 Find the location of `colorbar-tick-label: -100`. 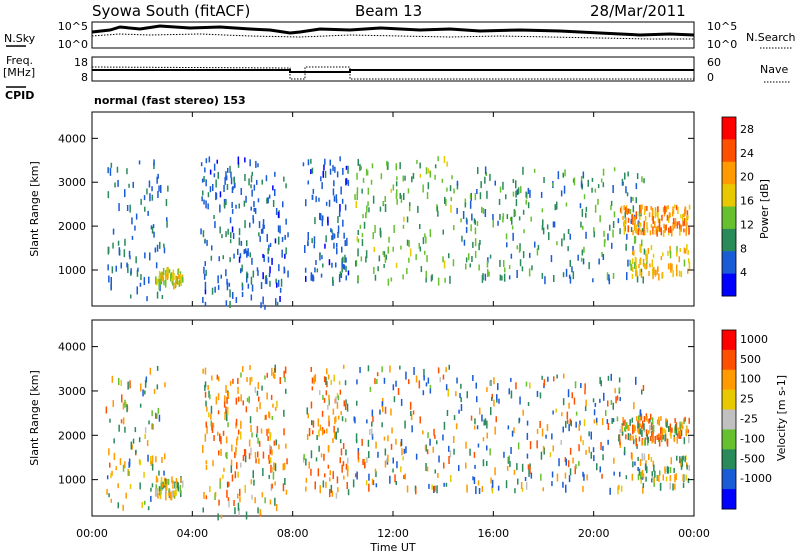

colorbar-tick-label: -100 is located at coordinates (752, 438).